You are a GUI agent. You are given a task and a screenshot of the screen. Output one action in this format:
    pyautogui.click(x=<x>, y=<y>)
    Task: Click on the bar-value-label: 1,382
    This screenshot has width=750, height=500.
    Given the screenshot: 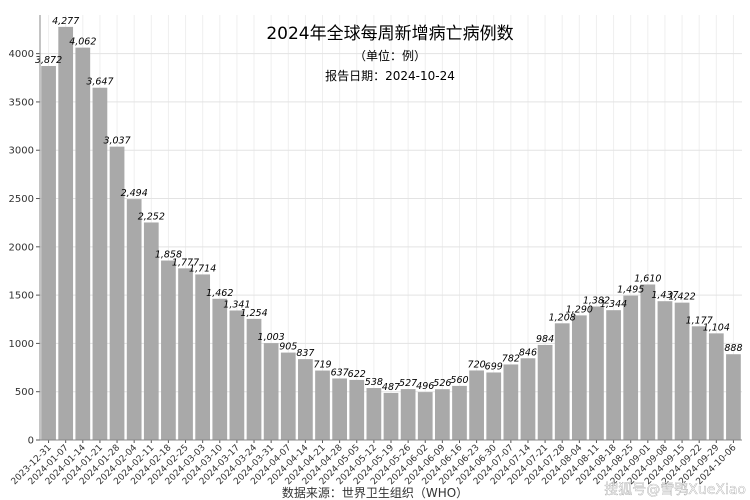 What is the action you would take?
    pyautogui.click(x=596, y=301)
    